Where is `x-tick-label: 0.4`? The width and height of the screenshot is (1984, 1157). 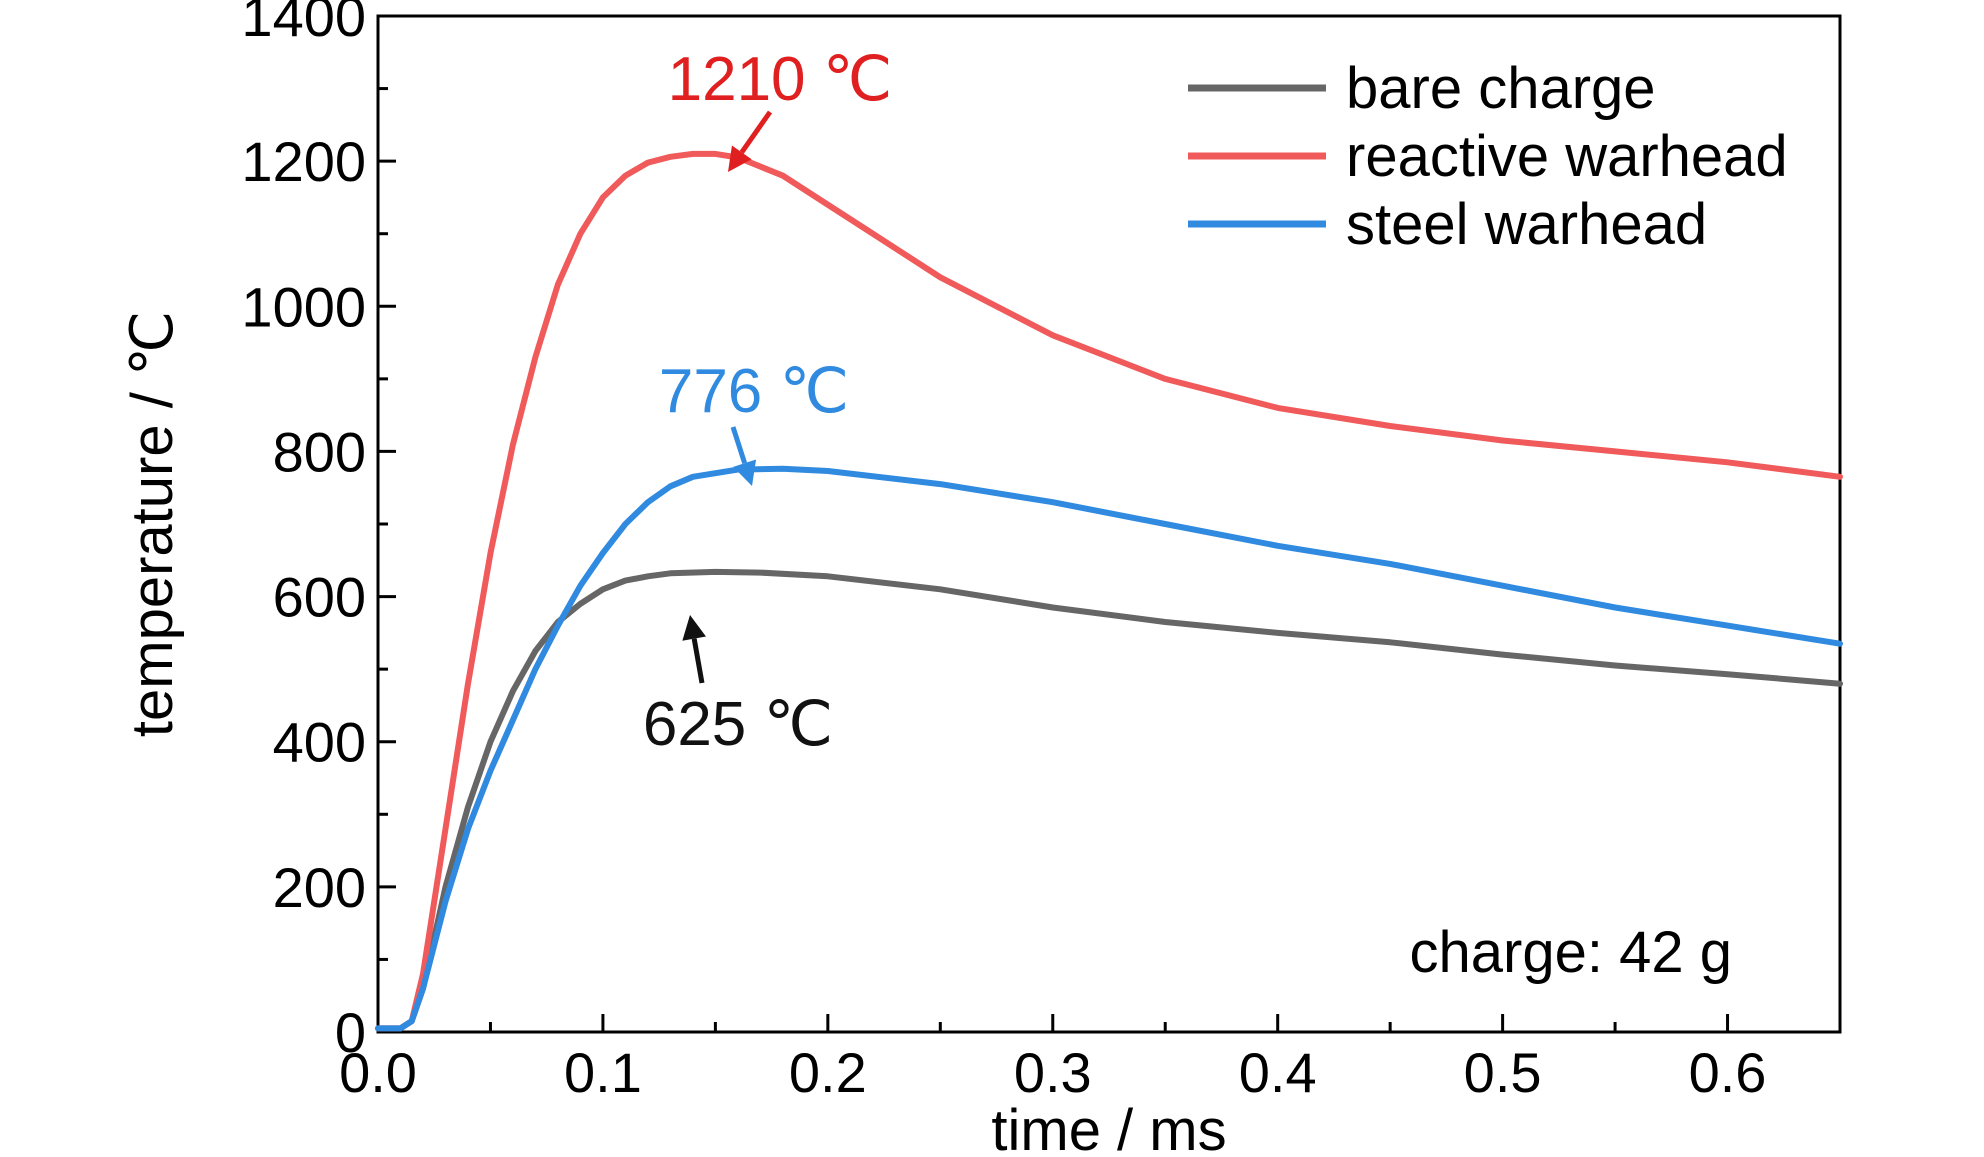
x-tick-label: 0.4 is located at coordinates (1278, 1072).